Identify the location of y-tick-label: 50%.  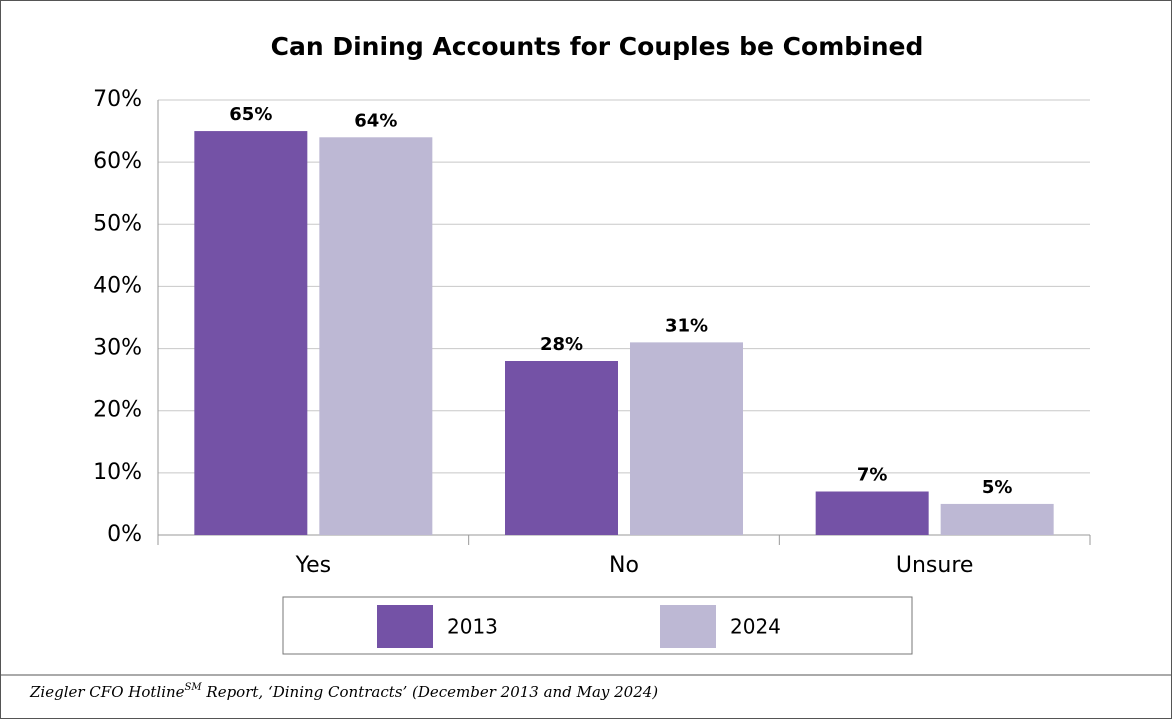
(117, 223).